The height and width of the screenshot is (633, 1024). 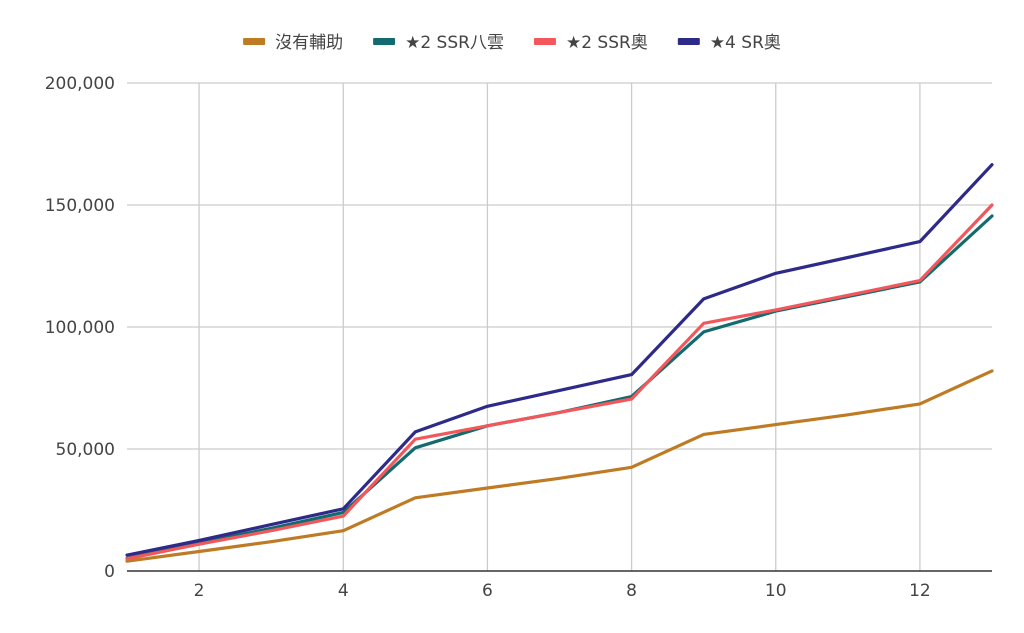 What do you see at coordinates (512, 43) in the screenshot?
I see `legend: 沒有輔助 ★2 SSR八雲 ★2 SSR奧 ★4 SR奧` at bounding box center [512, 43].